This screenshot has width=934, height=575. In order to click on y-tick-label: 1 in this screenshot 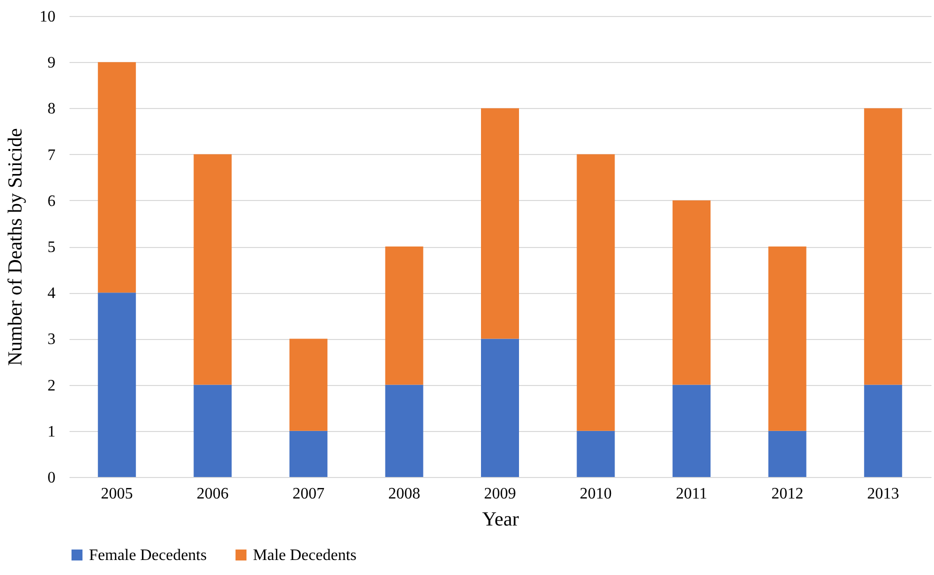, I will do `click(52, 431)`.